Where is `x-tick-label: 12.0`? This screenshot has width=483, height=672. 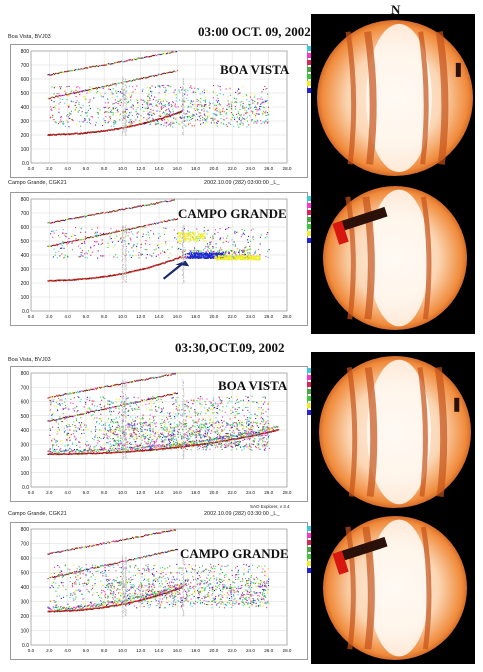 x-tick-label: 12.0 is located at coordinates (140, 492).